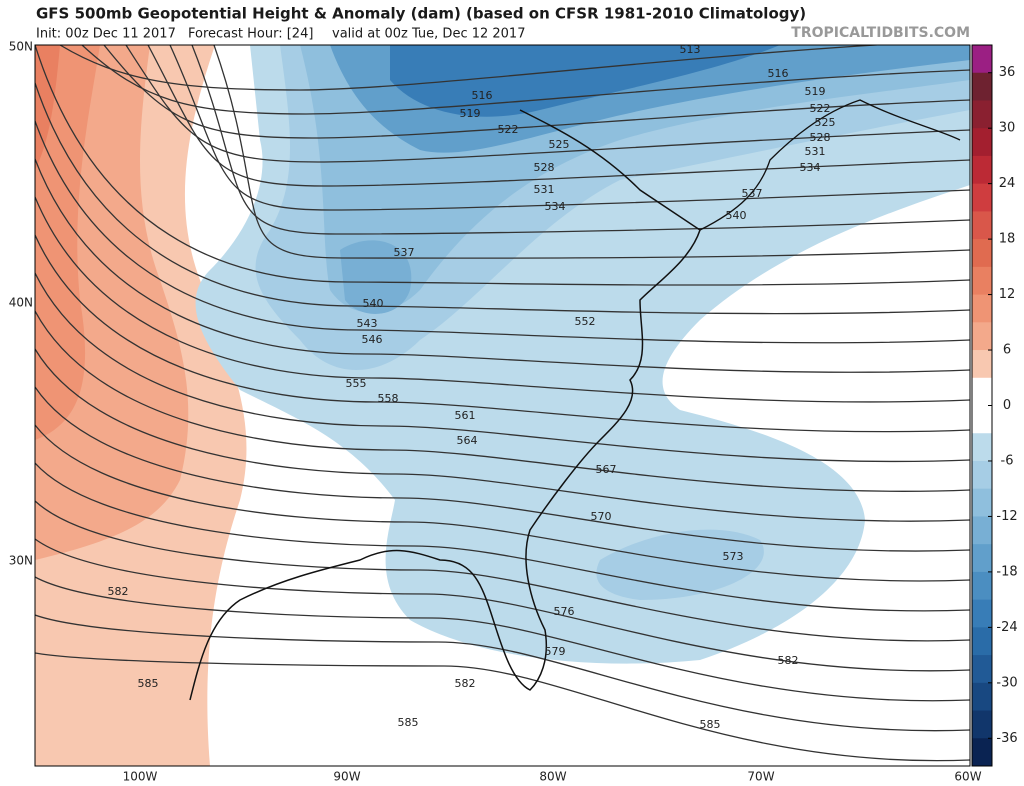 This screenshot has height=786, width=1024. I want to click on colorbar-tick-label: -6, so click(1007, 460).